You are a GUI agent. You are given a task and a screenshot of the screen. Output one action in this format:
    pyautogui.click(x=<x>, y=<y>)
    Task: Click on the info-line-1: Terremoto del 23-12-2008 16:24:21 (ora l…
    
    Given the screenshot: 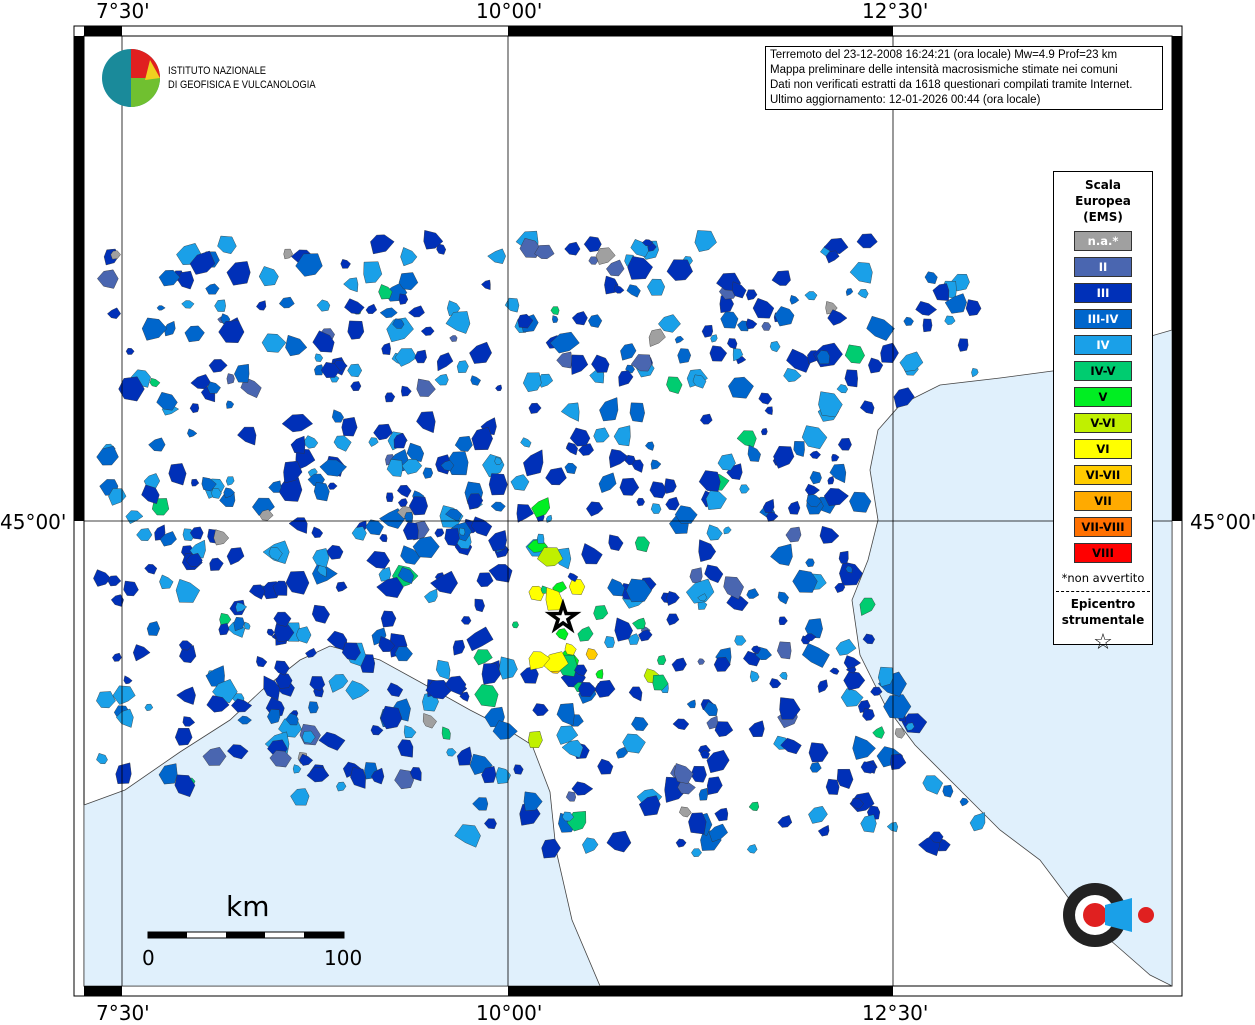 What is the action you would take?
    pyautogui.click(x=944, y=55)
    